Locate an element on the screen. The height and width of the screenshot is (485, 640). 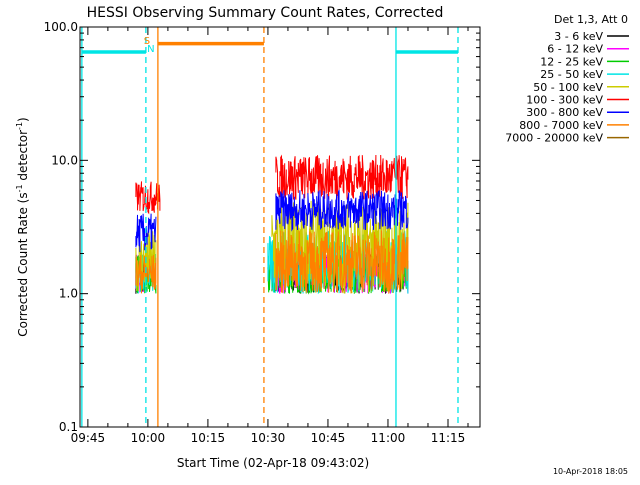
x-tick-label-3: 10:30 is located at coordinates (268, 438).